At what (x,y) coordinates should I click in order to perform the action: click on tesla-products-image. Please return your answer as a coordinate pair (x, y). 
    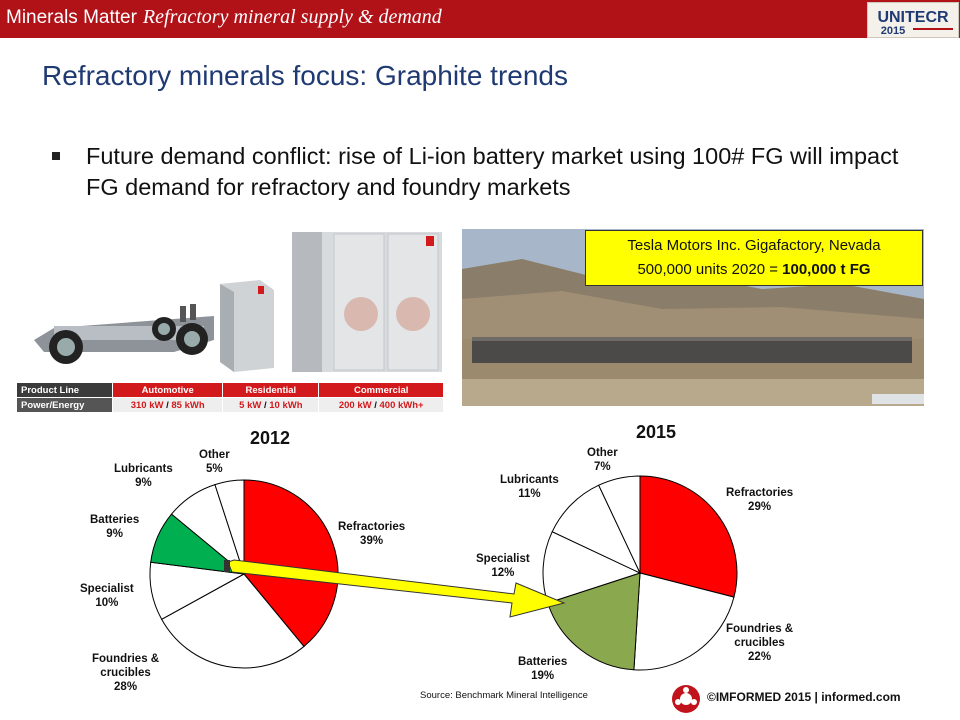
    Looking at the image, I should click on (238, 302).